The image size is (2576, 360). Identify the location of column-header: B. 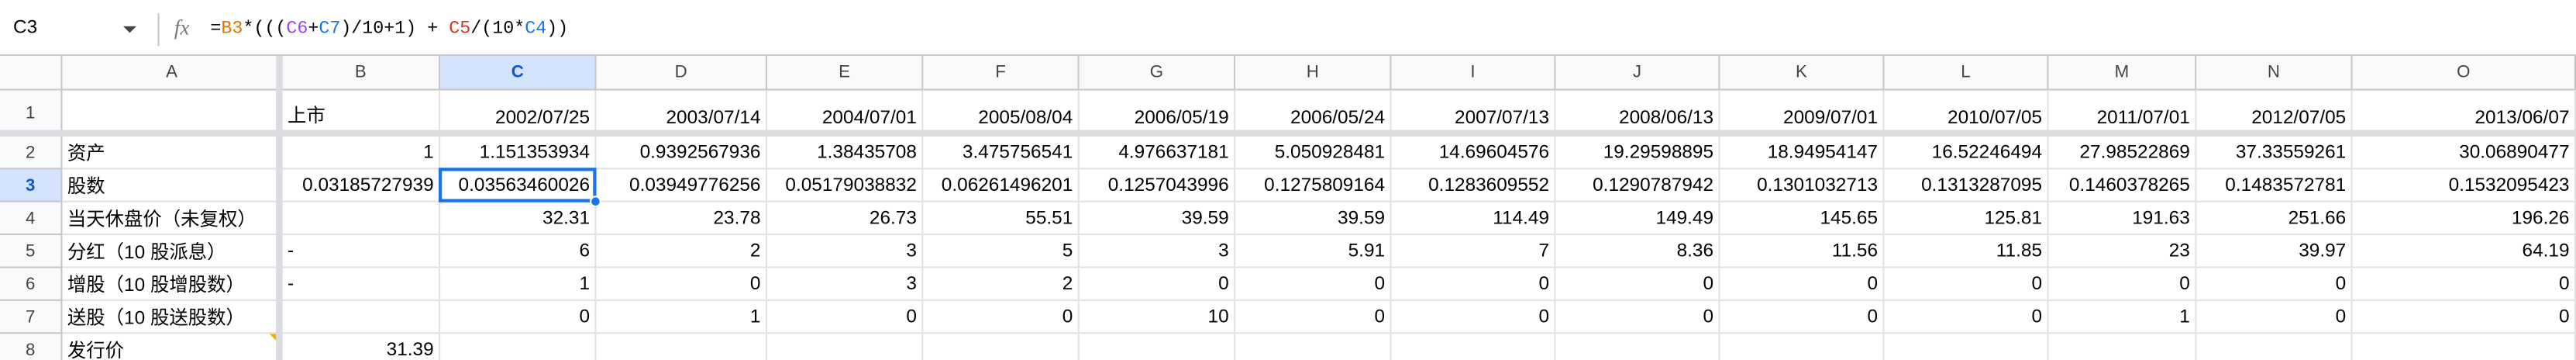
(361, 73).